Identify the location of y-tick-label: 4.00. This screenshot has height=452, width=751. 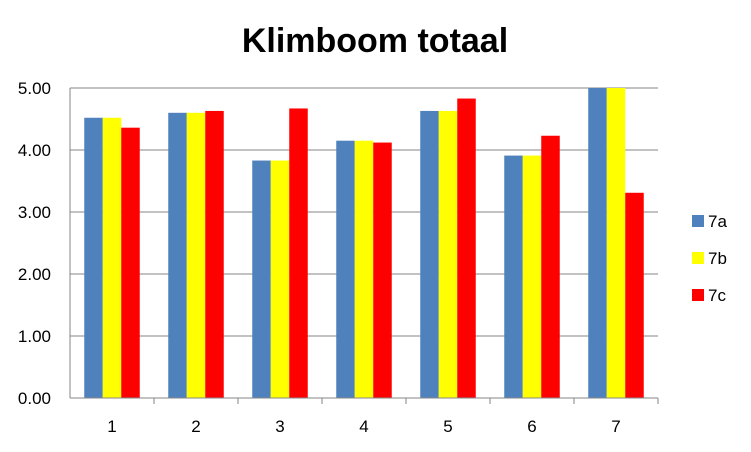
(34, 150).